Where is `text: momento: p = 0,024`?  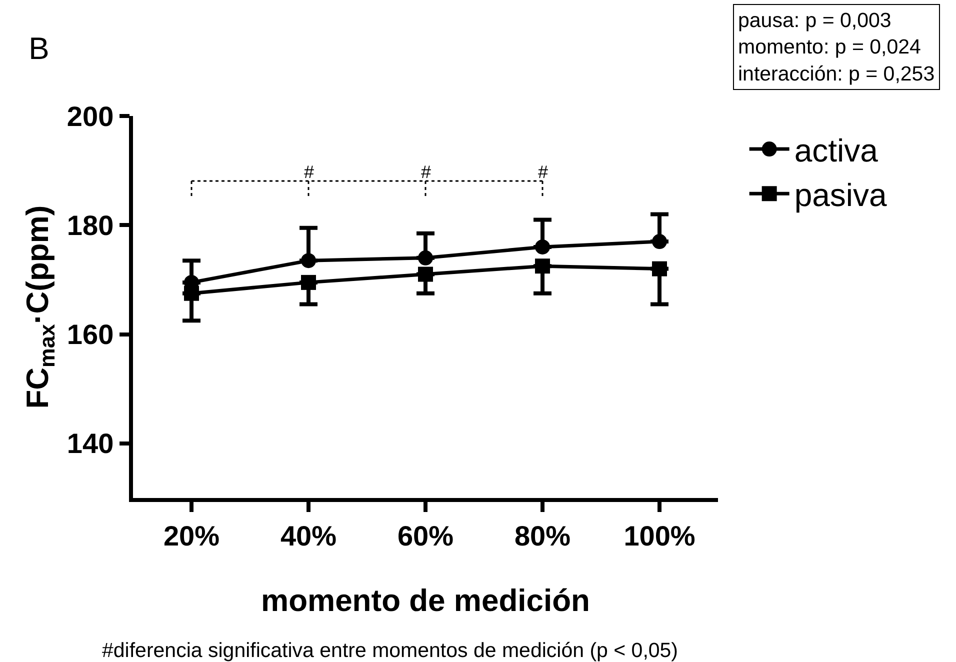 text: momento: p = 0,024 is located at coordinates (829, 47).